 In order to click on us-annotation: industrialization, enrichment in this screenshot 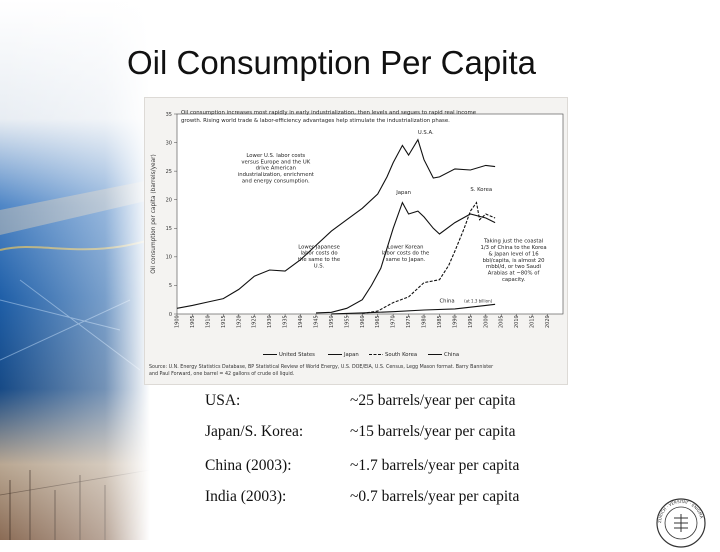, I will do `click(276, 175)`.